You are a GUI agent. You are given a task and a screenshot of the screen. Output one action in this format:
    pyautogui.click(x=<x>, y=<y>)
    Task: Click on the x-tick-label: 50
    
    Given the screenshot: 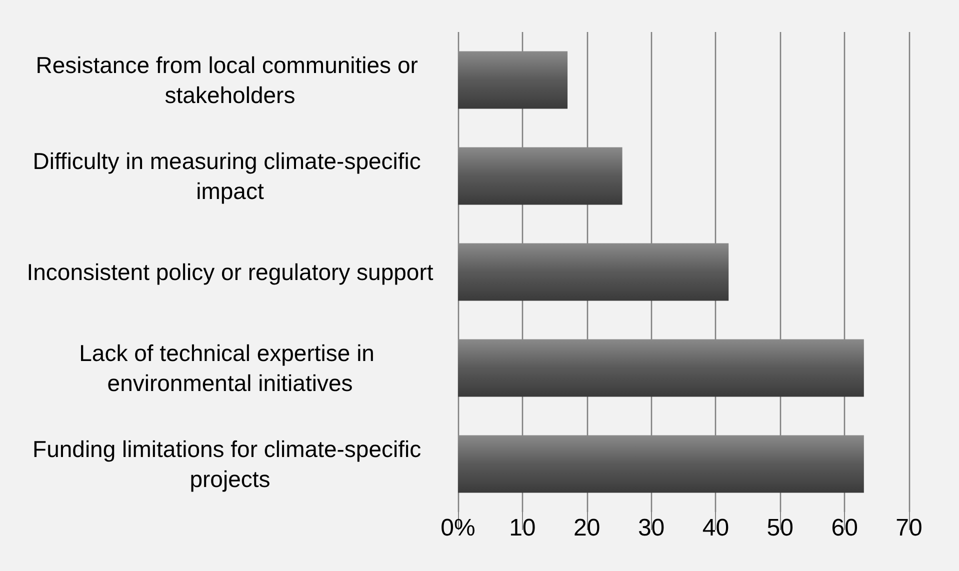 What is the action you would take?
    pyautogui.click(x=780, y=528)
    